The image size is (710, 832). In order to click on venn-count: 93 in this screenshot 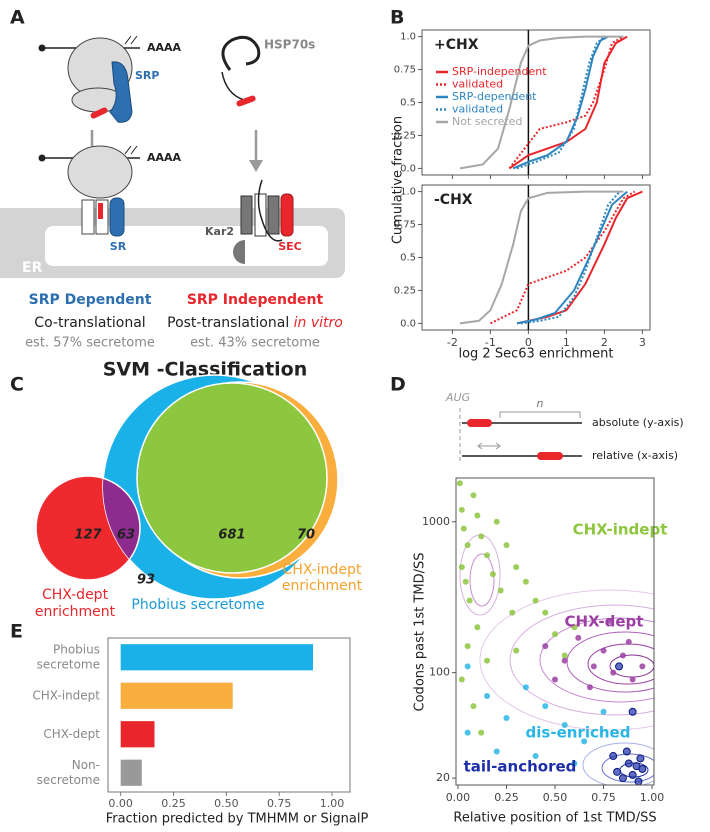, I will do `click(146, 580)`.